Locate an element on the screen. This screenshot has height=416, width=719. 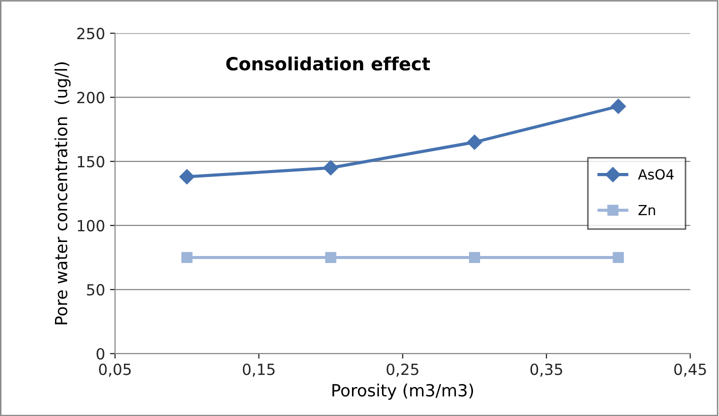
y-axis-title: Pore water concentration (ug/l) is located at coordinates (62, 193).